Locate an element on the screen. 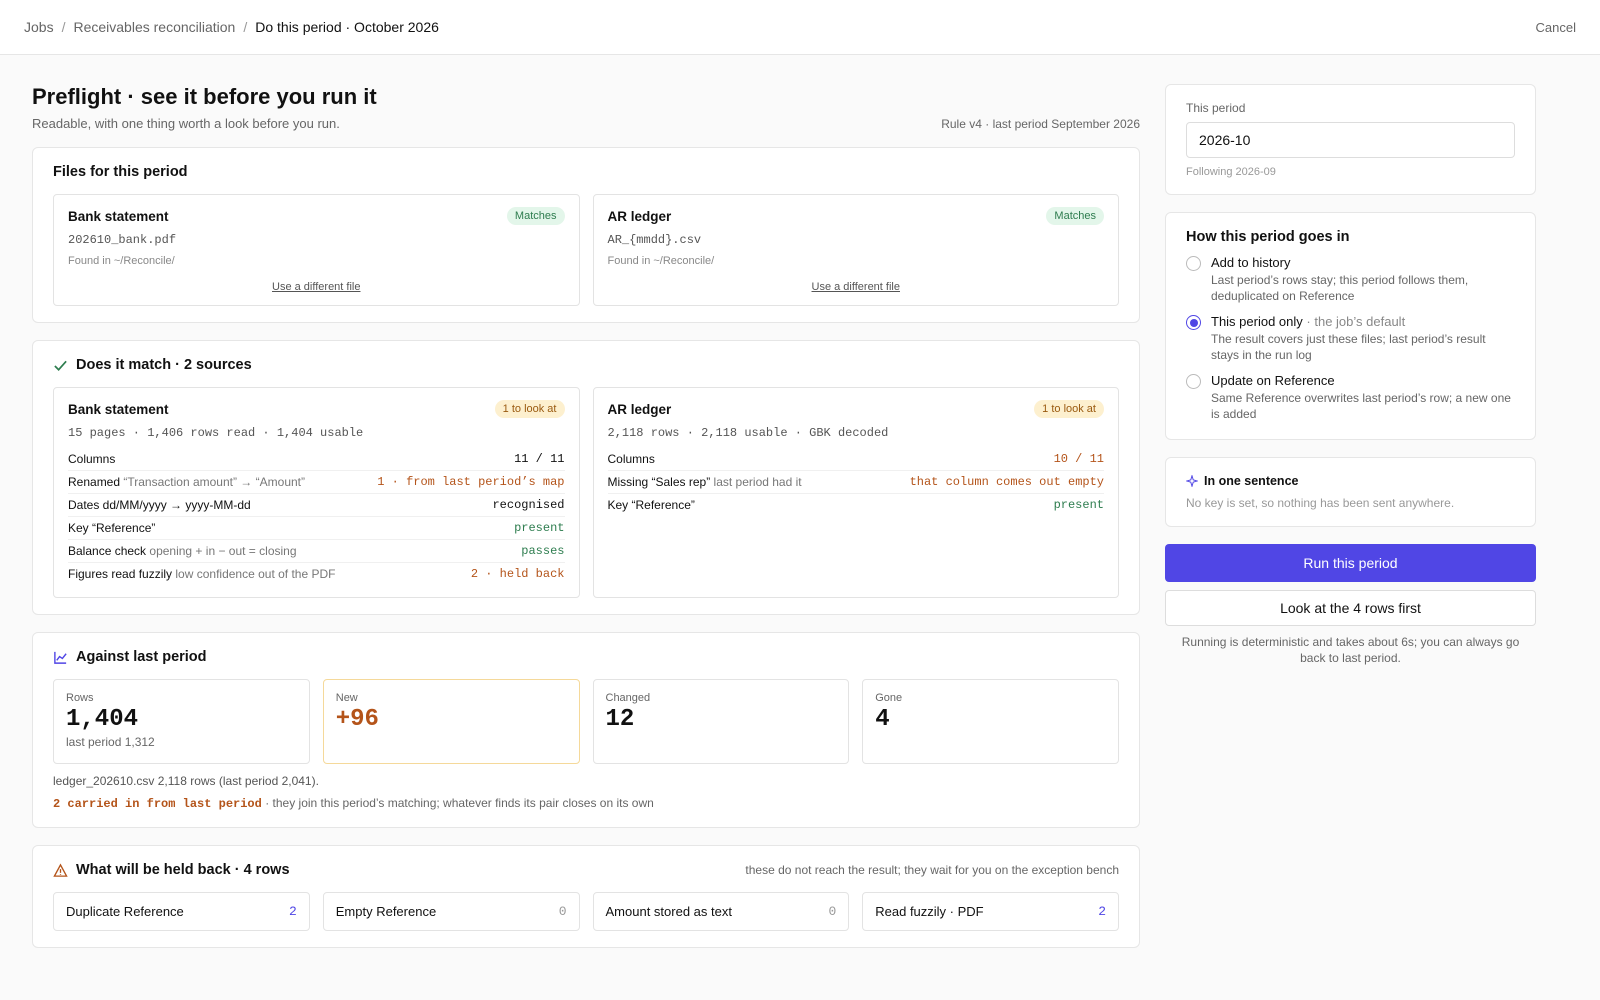  file-card-head: Bank statement Matches is located at coordinates (316, 216).